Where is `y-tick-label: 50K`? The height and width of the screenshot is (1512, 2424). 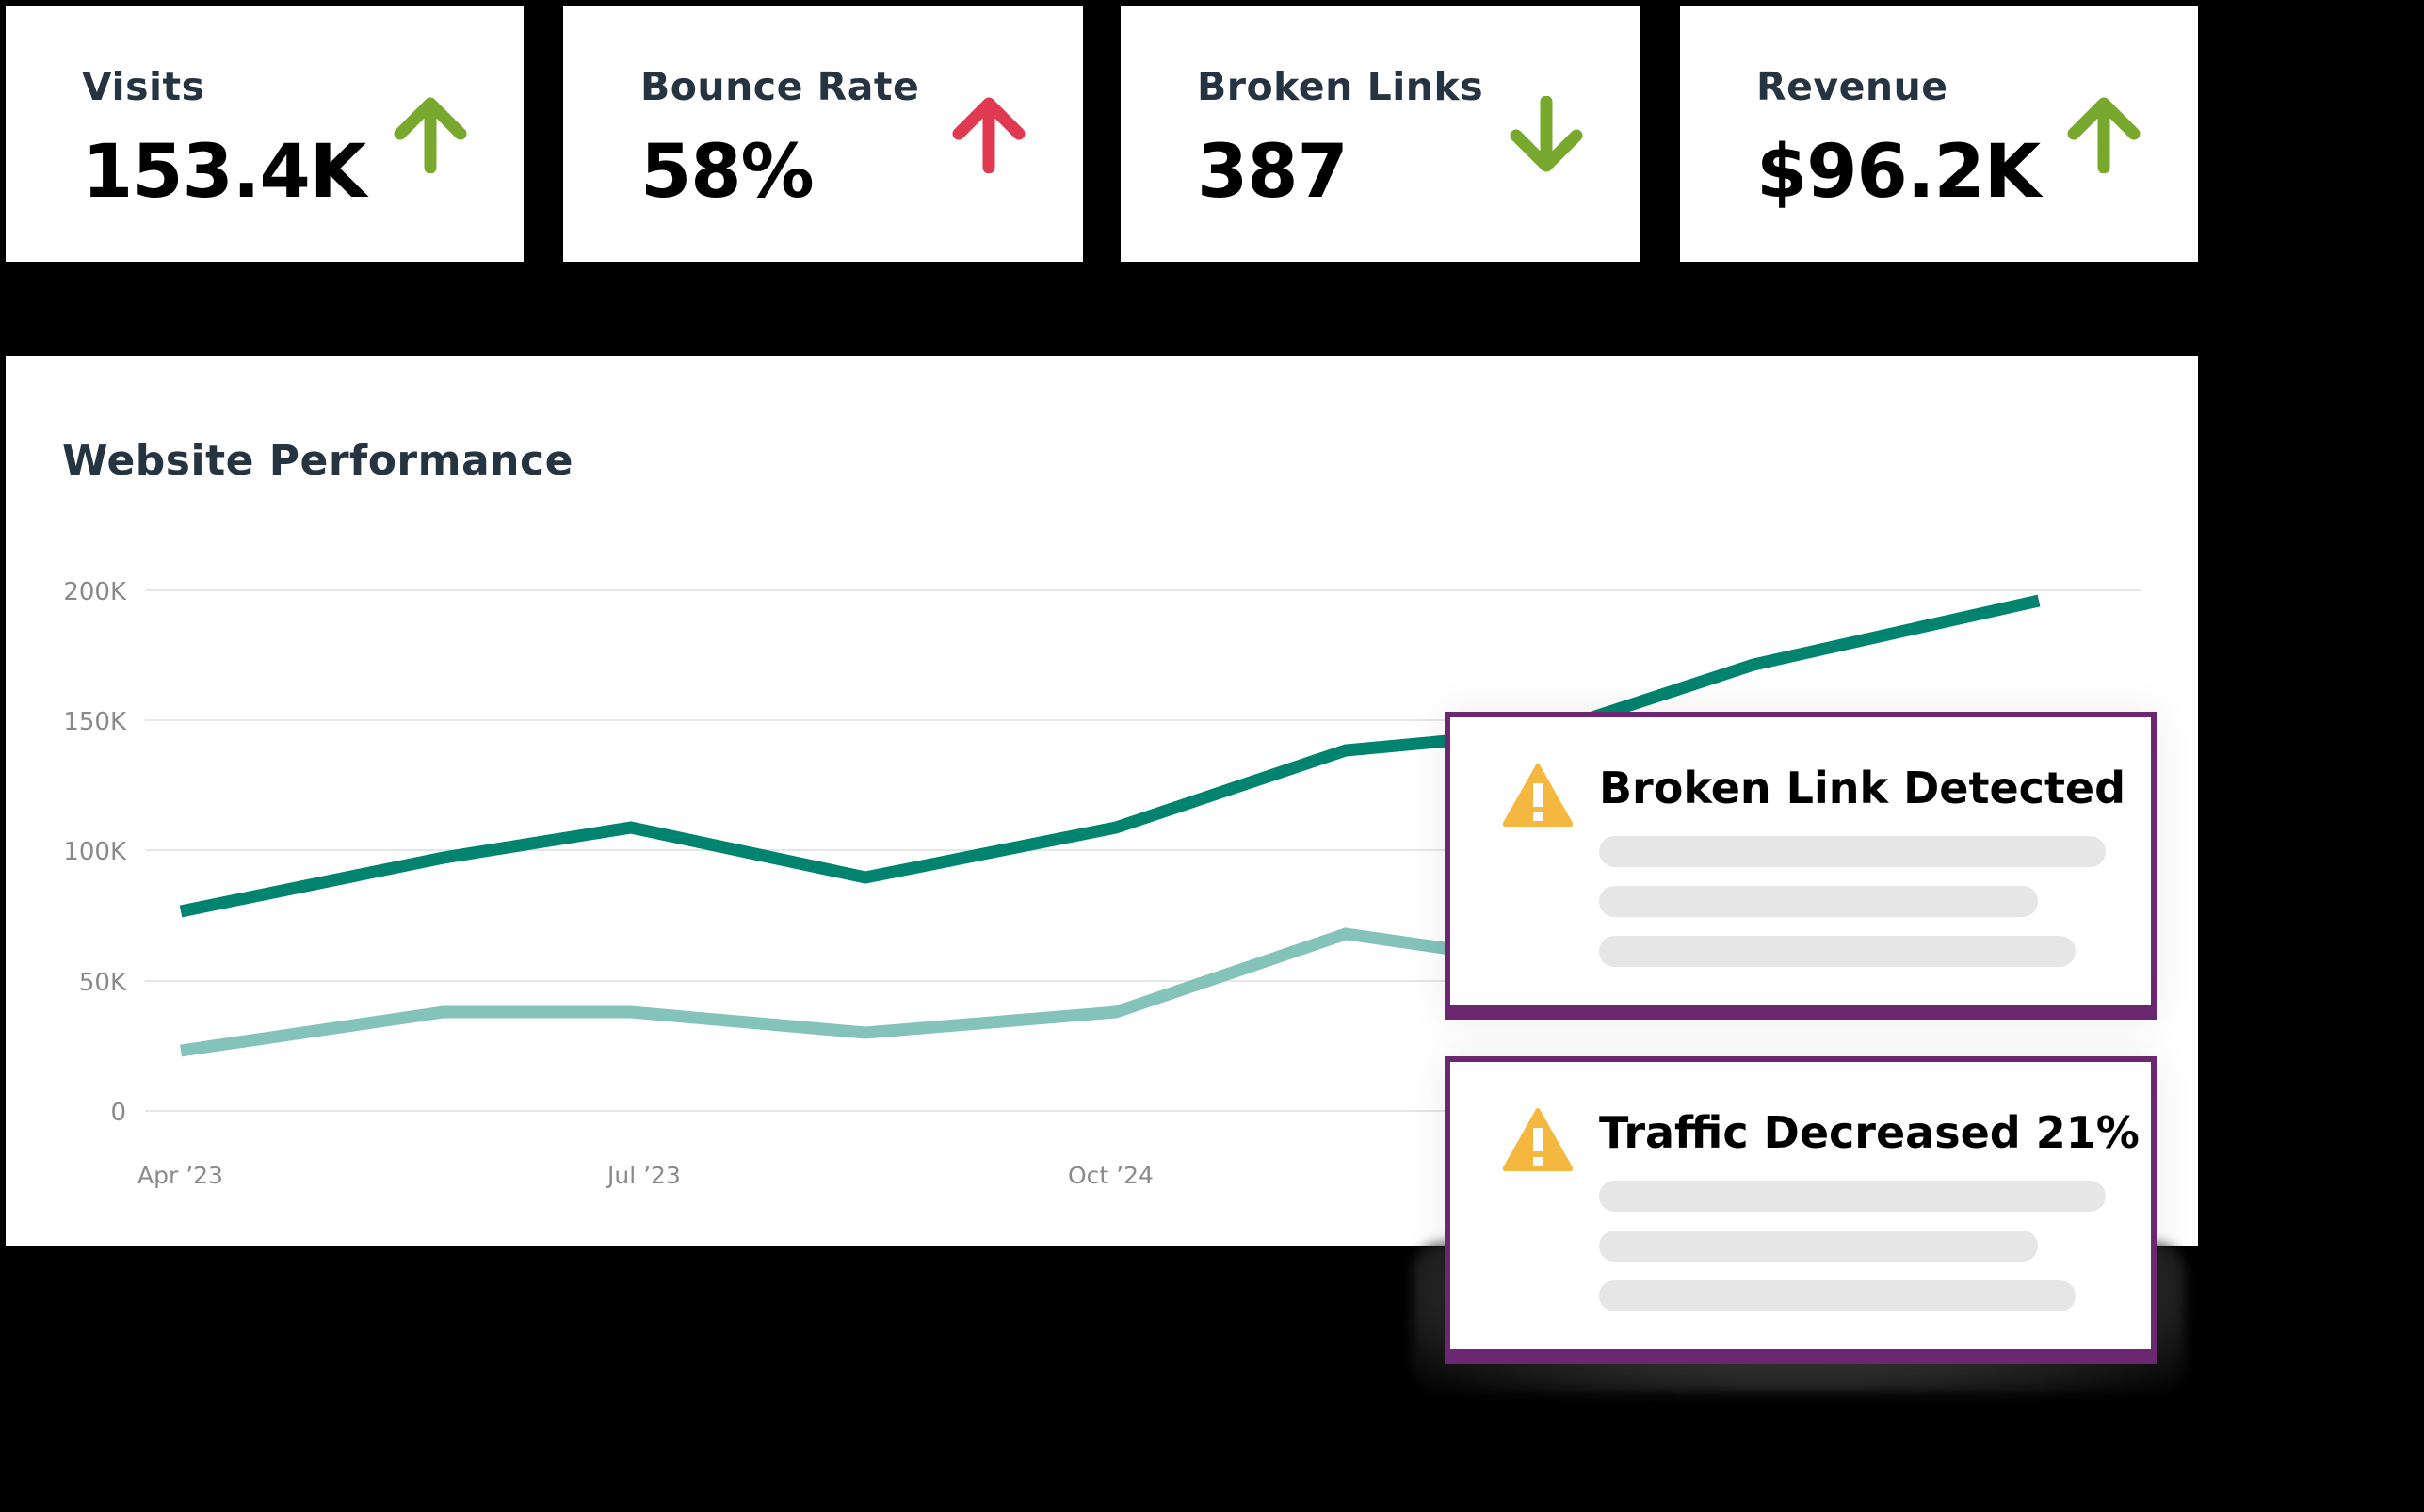 y-tick-label: 50K is located at coordinates (103, 983).